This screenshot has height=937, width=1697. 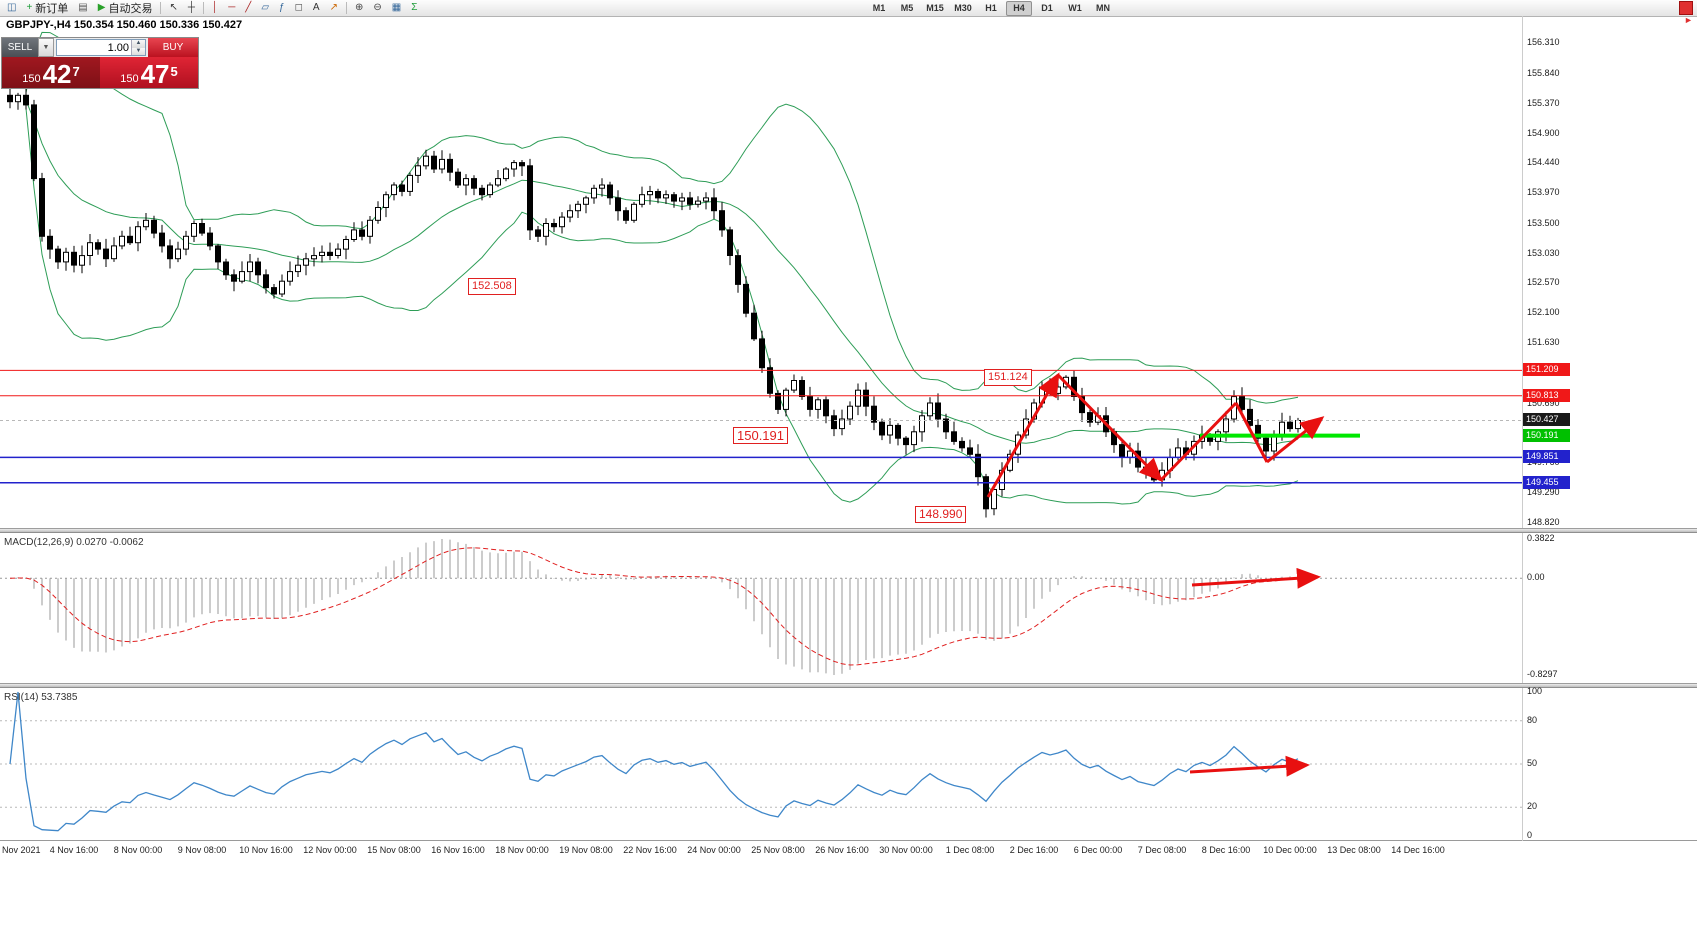 I want to click on fibonacci-tool-icon: ƒ, so click(x=282, y=8).